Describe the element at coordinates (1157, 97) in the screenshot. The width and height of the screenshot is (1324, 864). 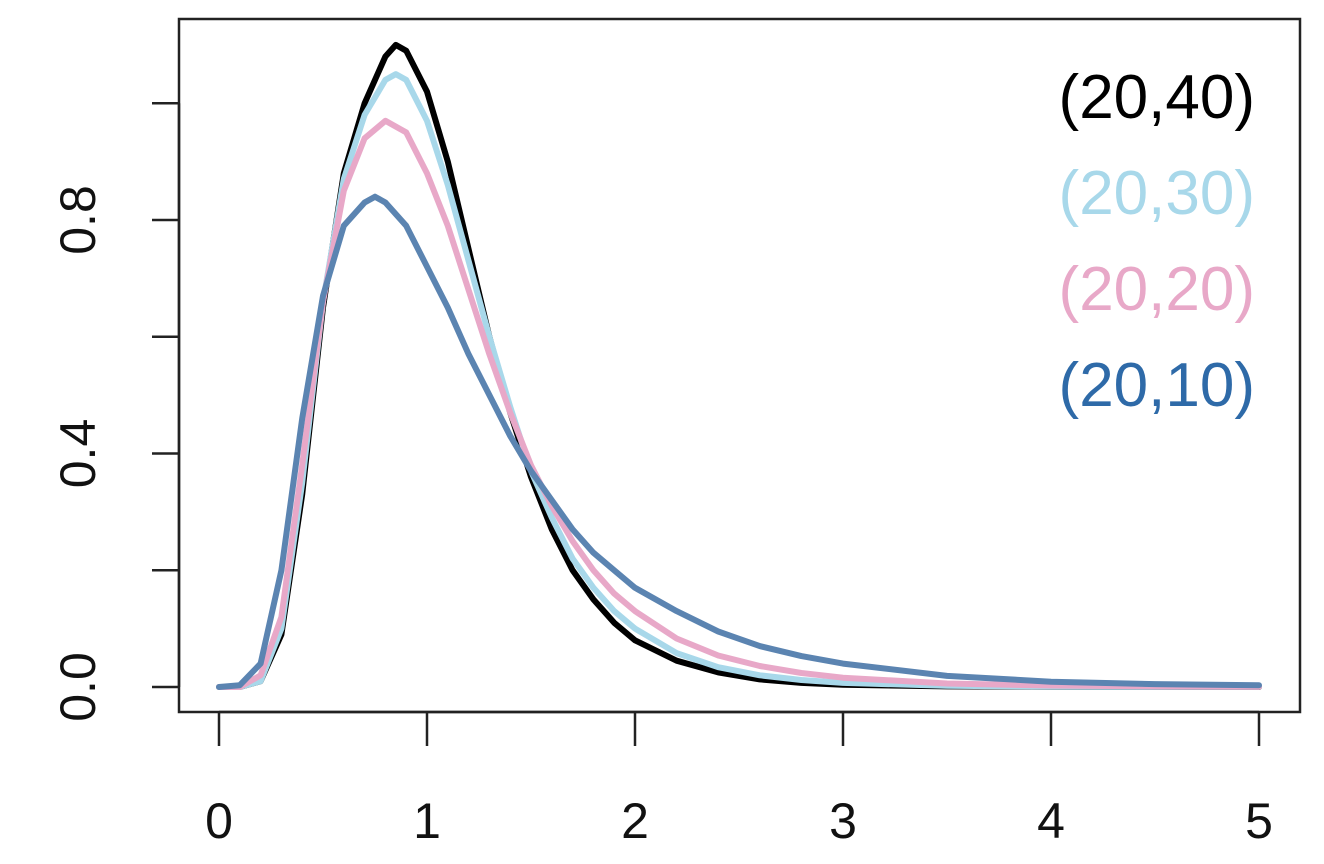
I see `legend-entry-0: (20,40)` at that location.